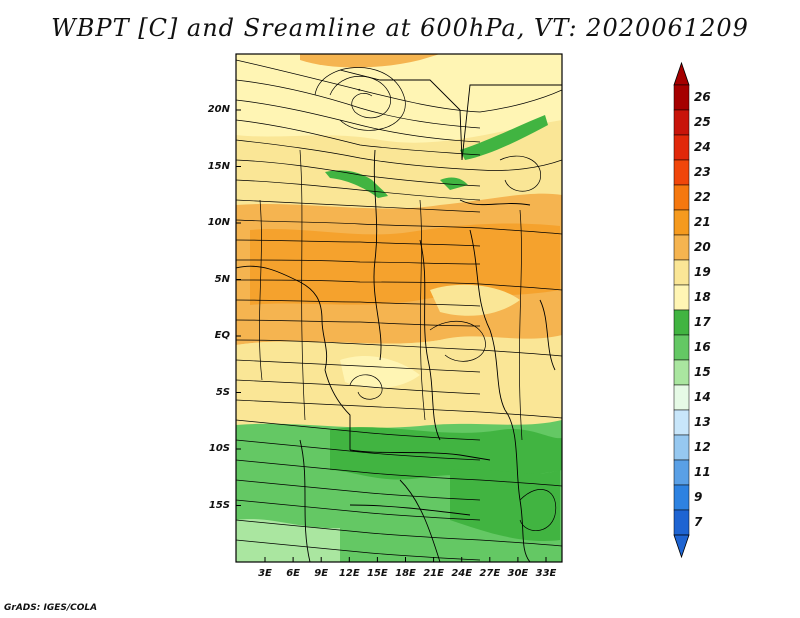 The width and height of the screenshot is (800, 618). What do you see at coordinates (490, 573) in the screenshot?
I see `lon-label: 27E` at bounding box center [490, 573].